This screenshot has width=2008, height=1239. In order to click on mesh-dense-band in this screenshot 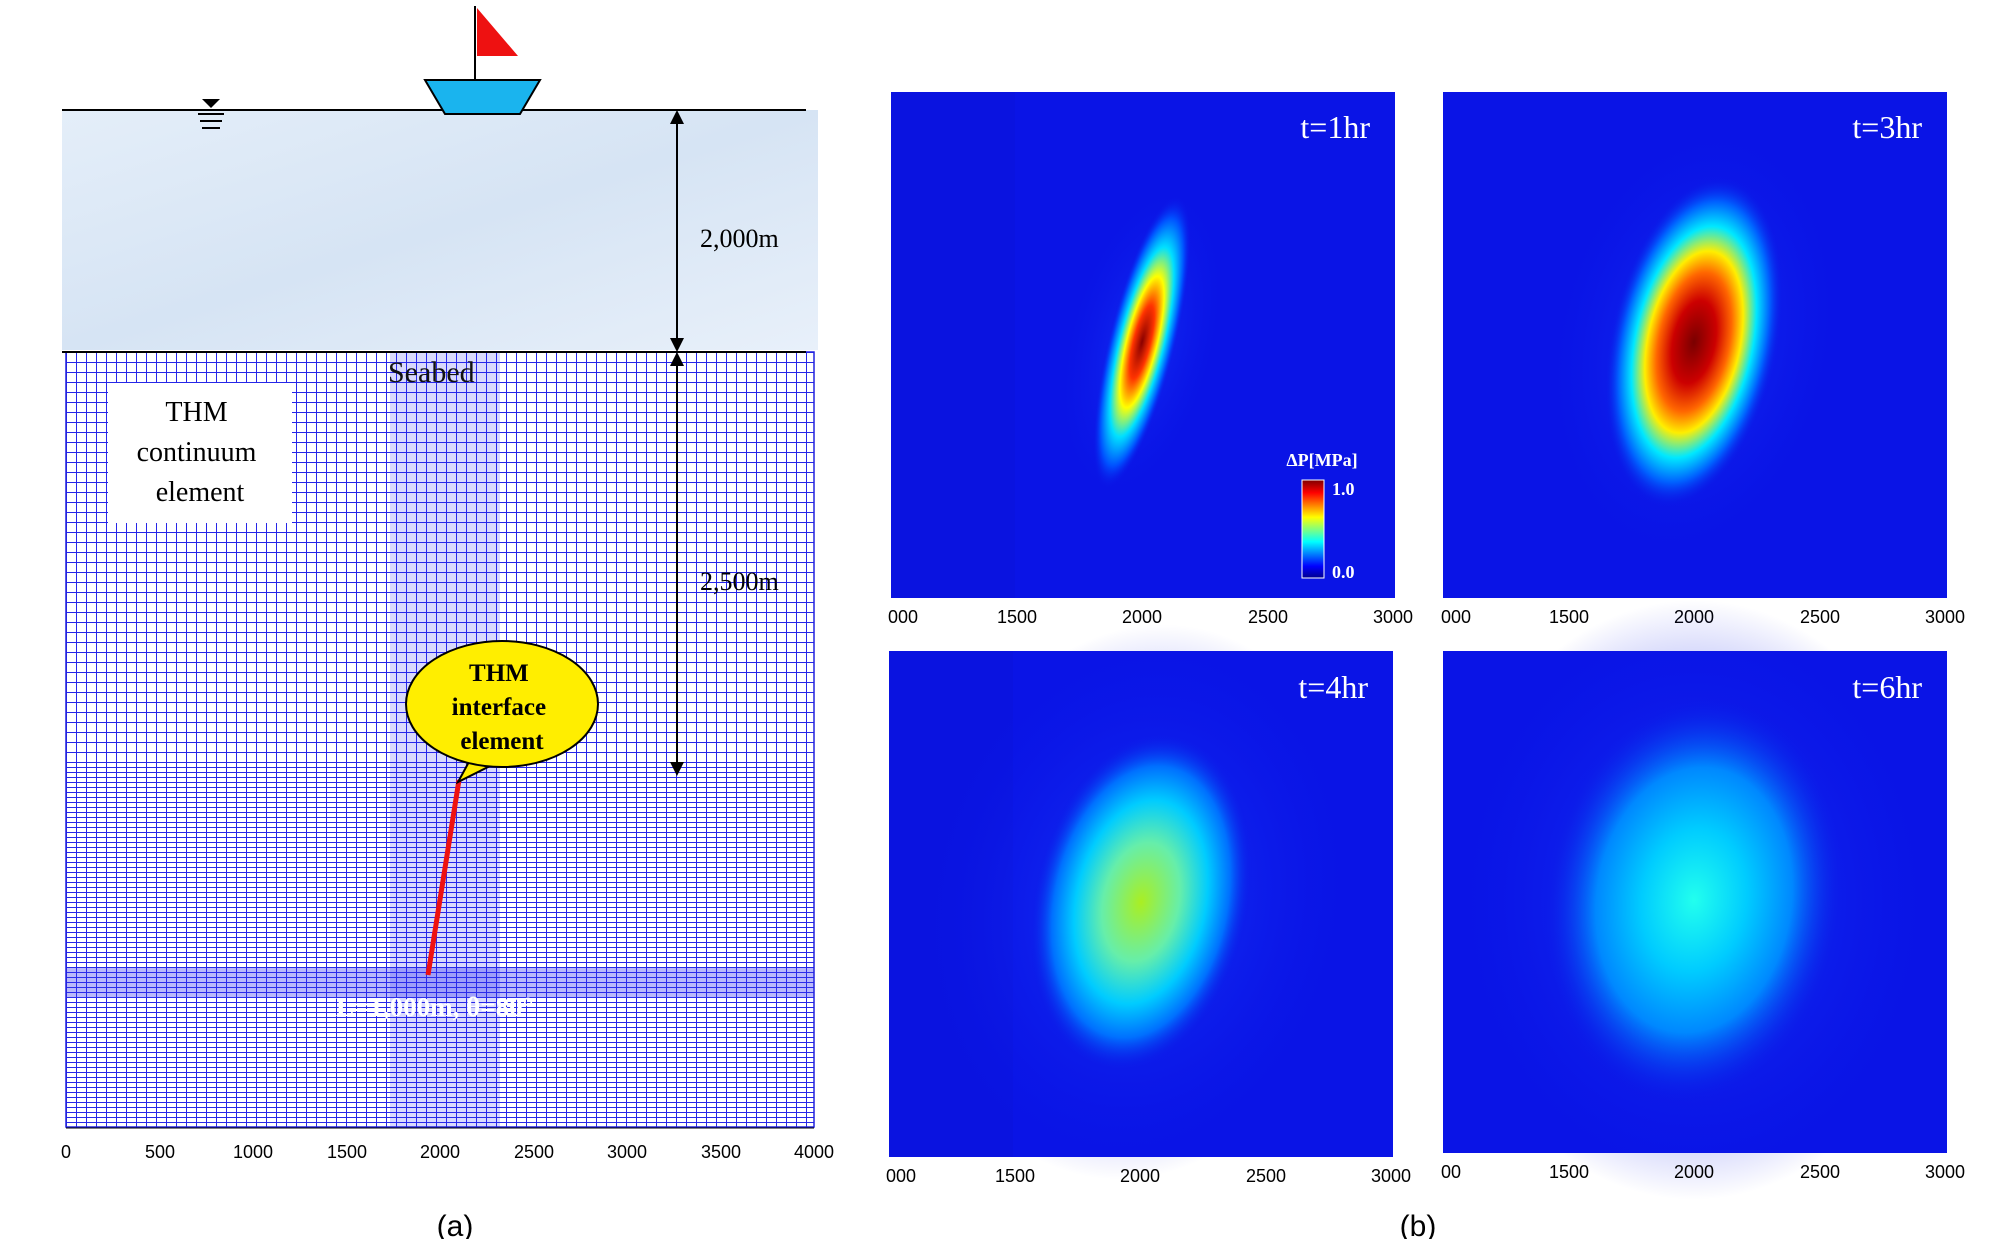, I will do `click(440, 983)`.